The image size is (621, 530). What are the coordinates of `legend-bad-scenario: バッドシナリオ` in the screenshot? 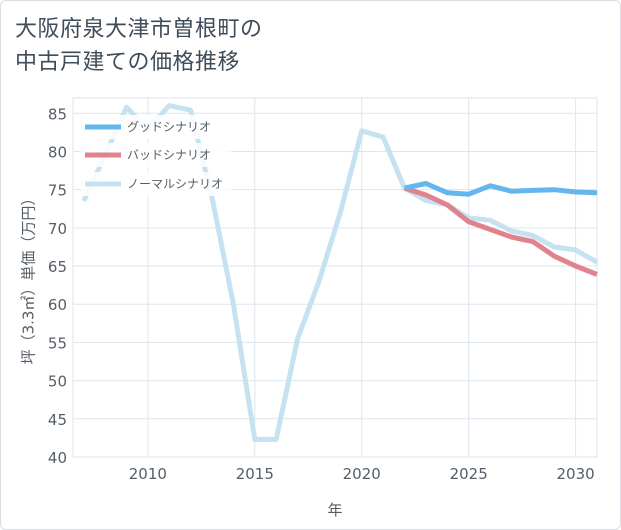 It's located at (156, 155).